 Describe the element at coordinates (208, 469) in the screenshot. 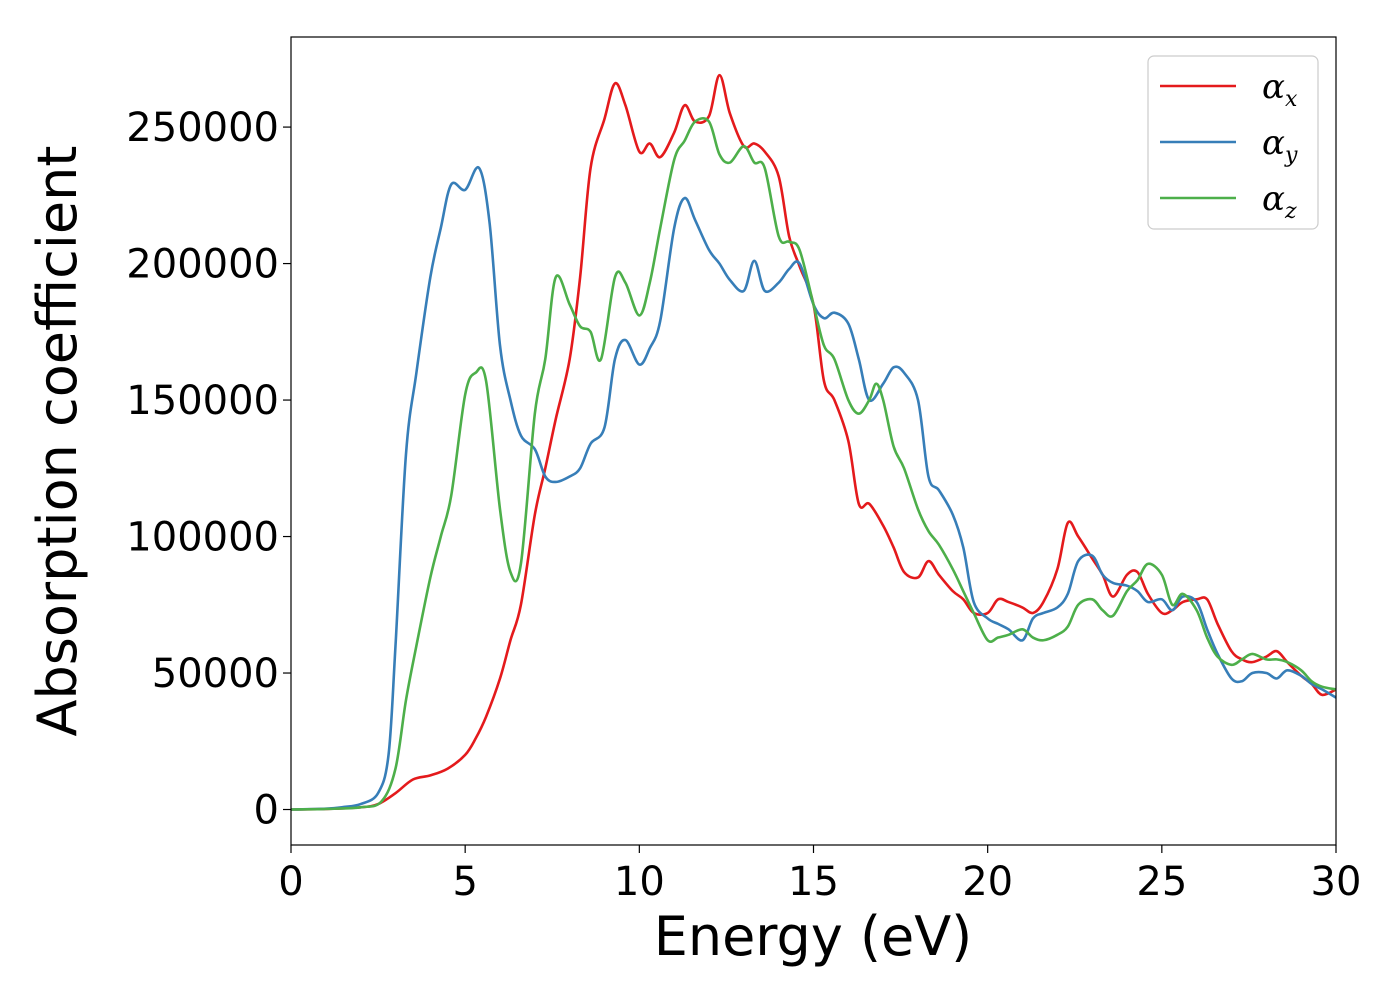

I see `y-axis: 0 50000 100000 150000 200000 250000` at that location.